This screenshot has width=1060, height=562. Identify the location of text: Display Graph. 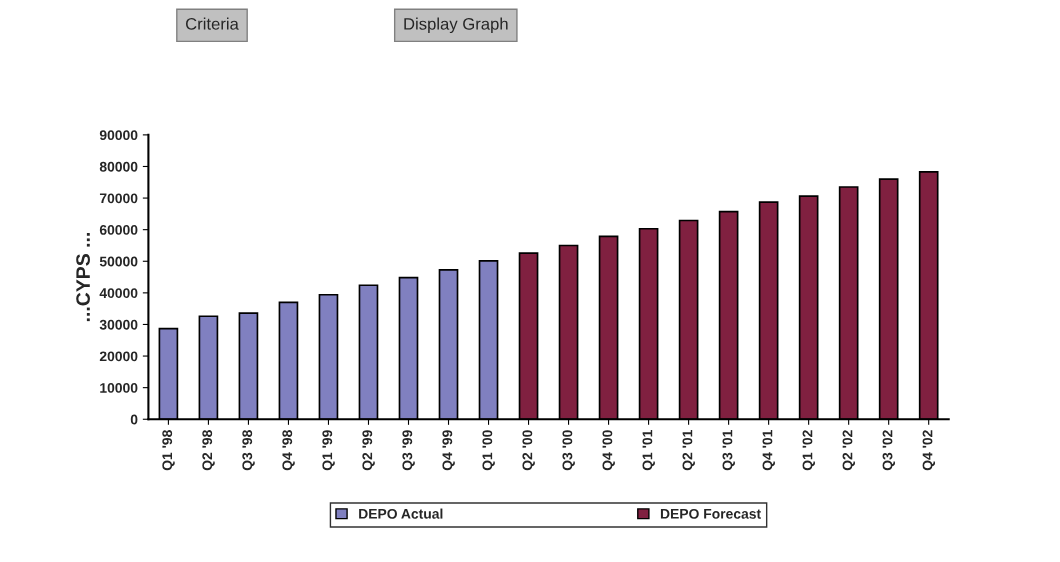
(456, 25).